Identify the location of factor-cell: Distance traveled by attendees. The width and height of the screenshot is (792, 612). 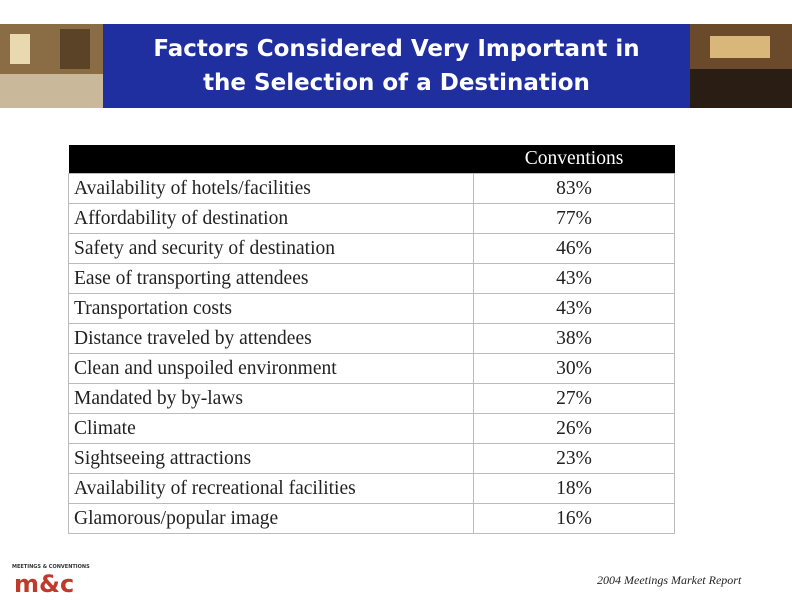
(271, 338).